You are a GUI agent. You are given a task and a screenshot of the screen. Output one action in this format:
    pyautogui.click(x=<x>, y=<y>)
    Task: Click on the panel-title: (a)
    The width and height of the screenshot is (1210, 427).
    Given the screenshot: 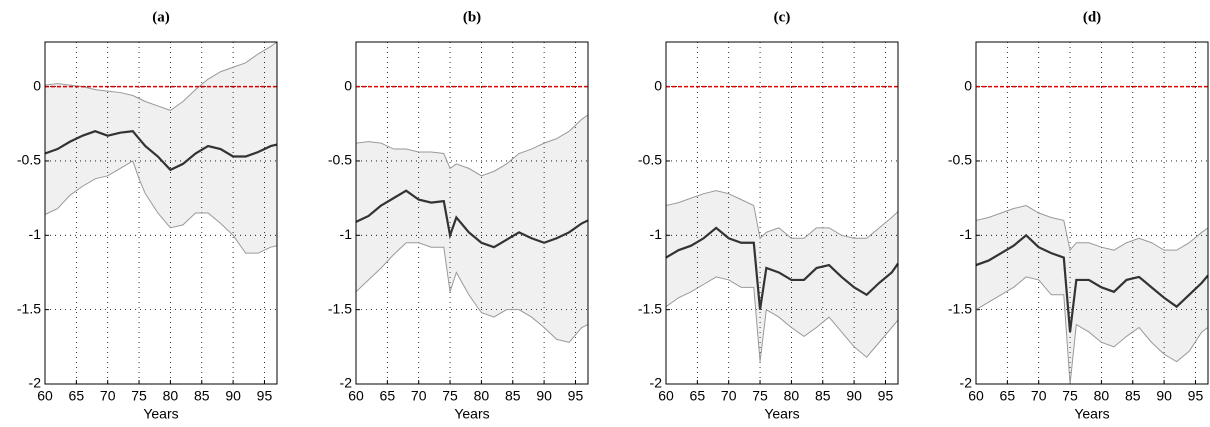 What is the action you would take?
    pyautogui.click(x=161, y=17)
    